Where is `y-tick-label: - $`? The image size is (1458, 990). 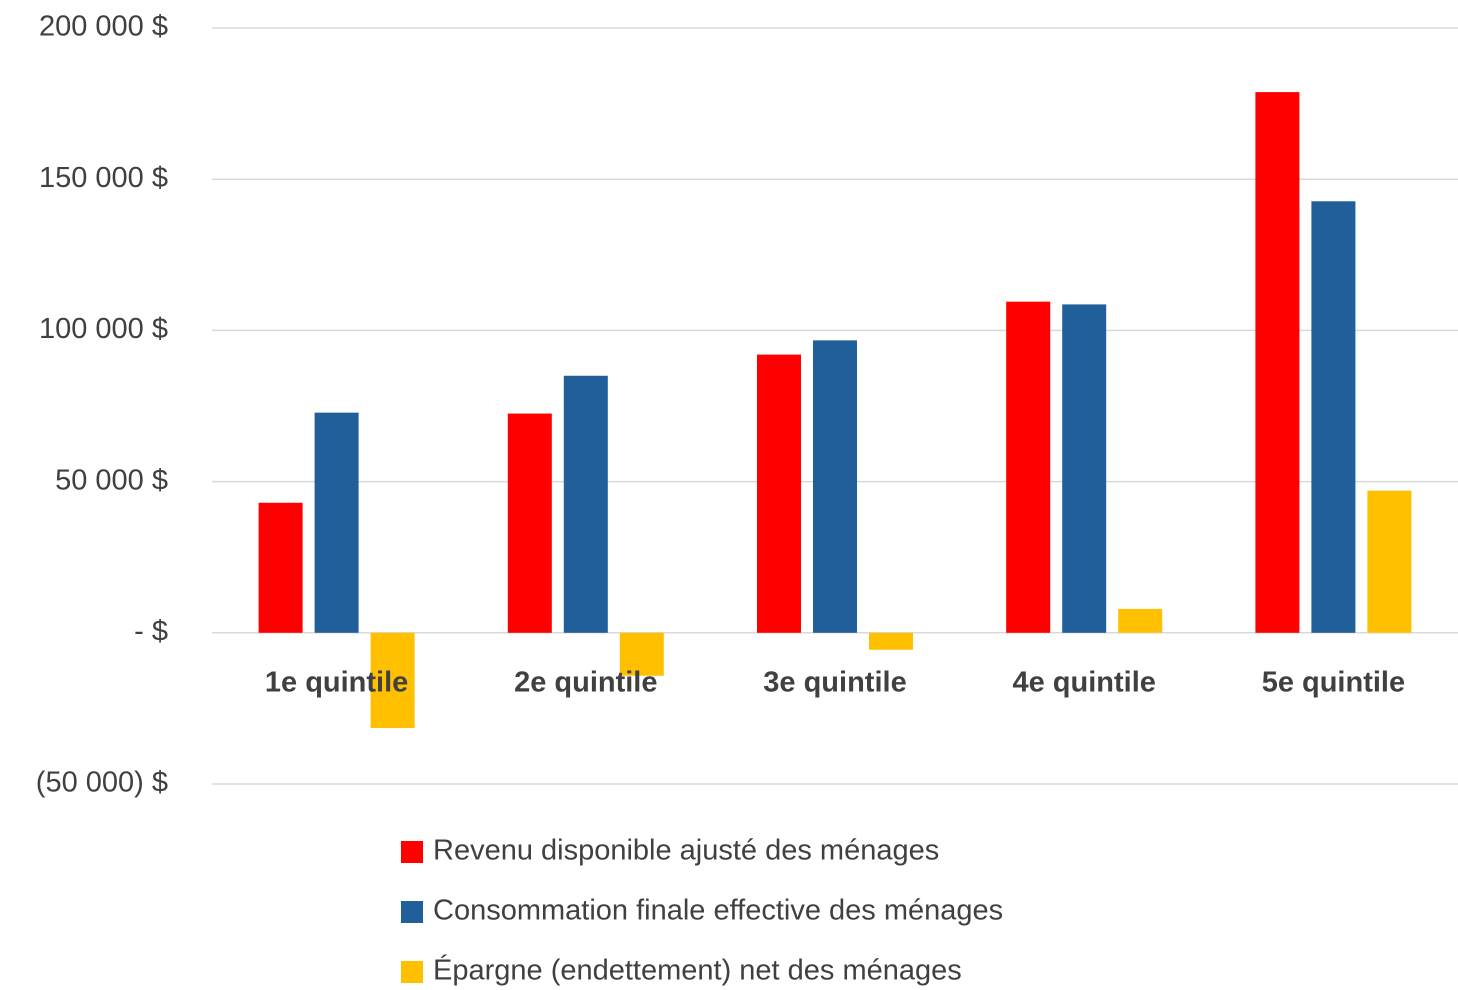 y-tick-label: - $ is located at coordinates (151, 631).